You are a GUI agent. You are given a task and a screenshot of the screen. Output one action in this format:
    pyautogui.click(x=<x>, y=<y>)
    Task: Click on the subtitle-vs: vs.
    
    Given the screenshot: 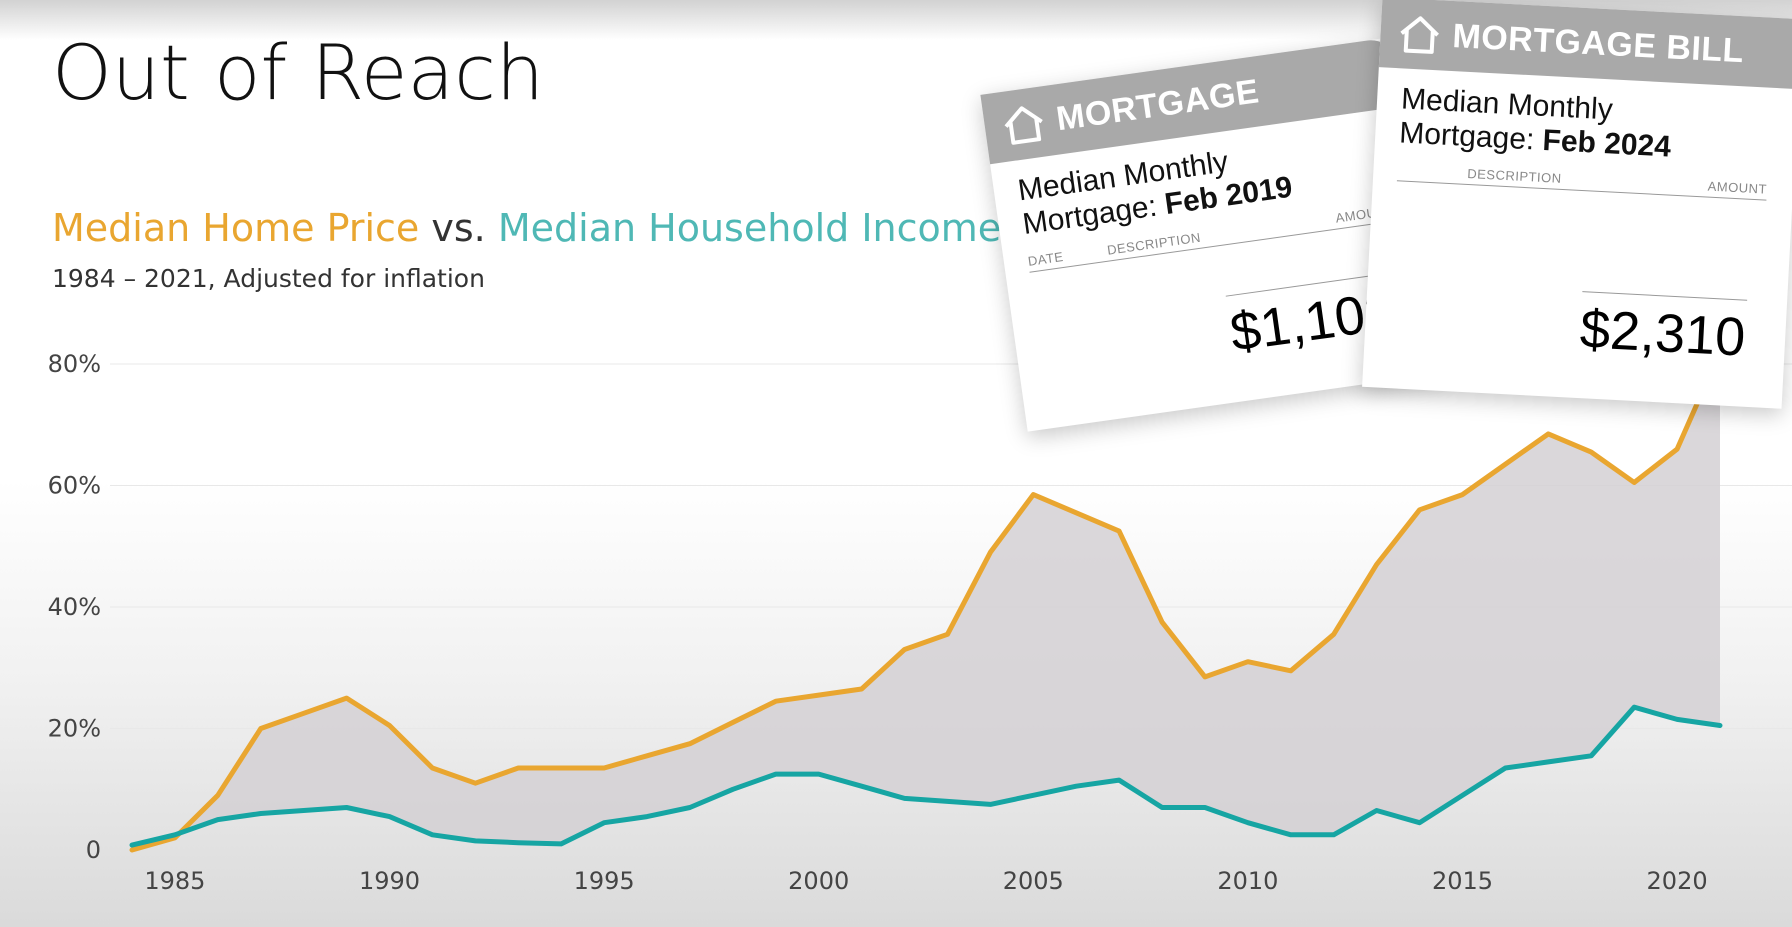 What is the action you would take?
    pyautogui.click(x=458, y=228)
    